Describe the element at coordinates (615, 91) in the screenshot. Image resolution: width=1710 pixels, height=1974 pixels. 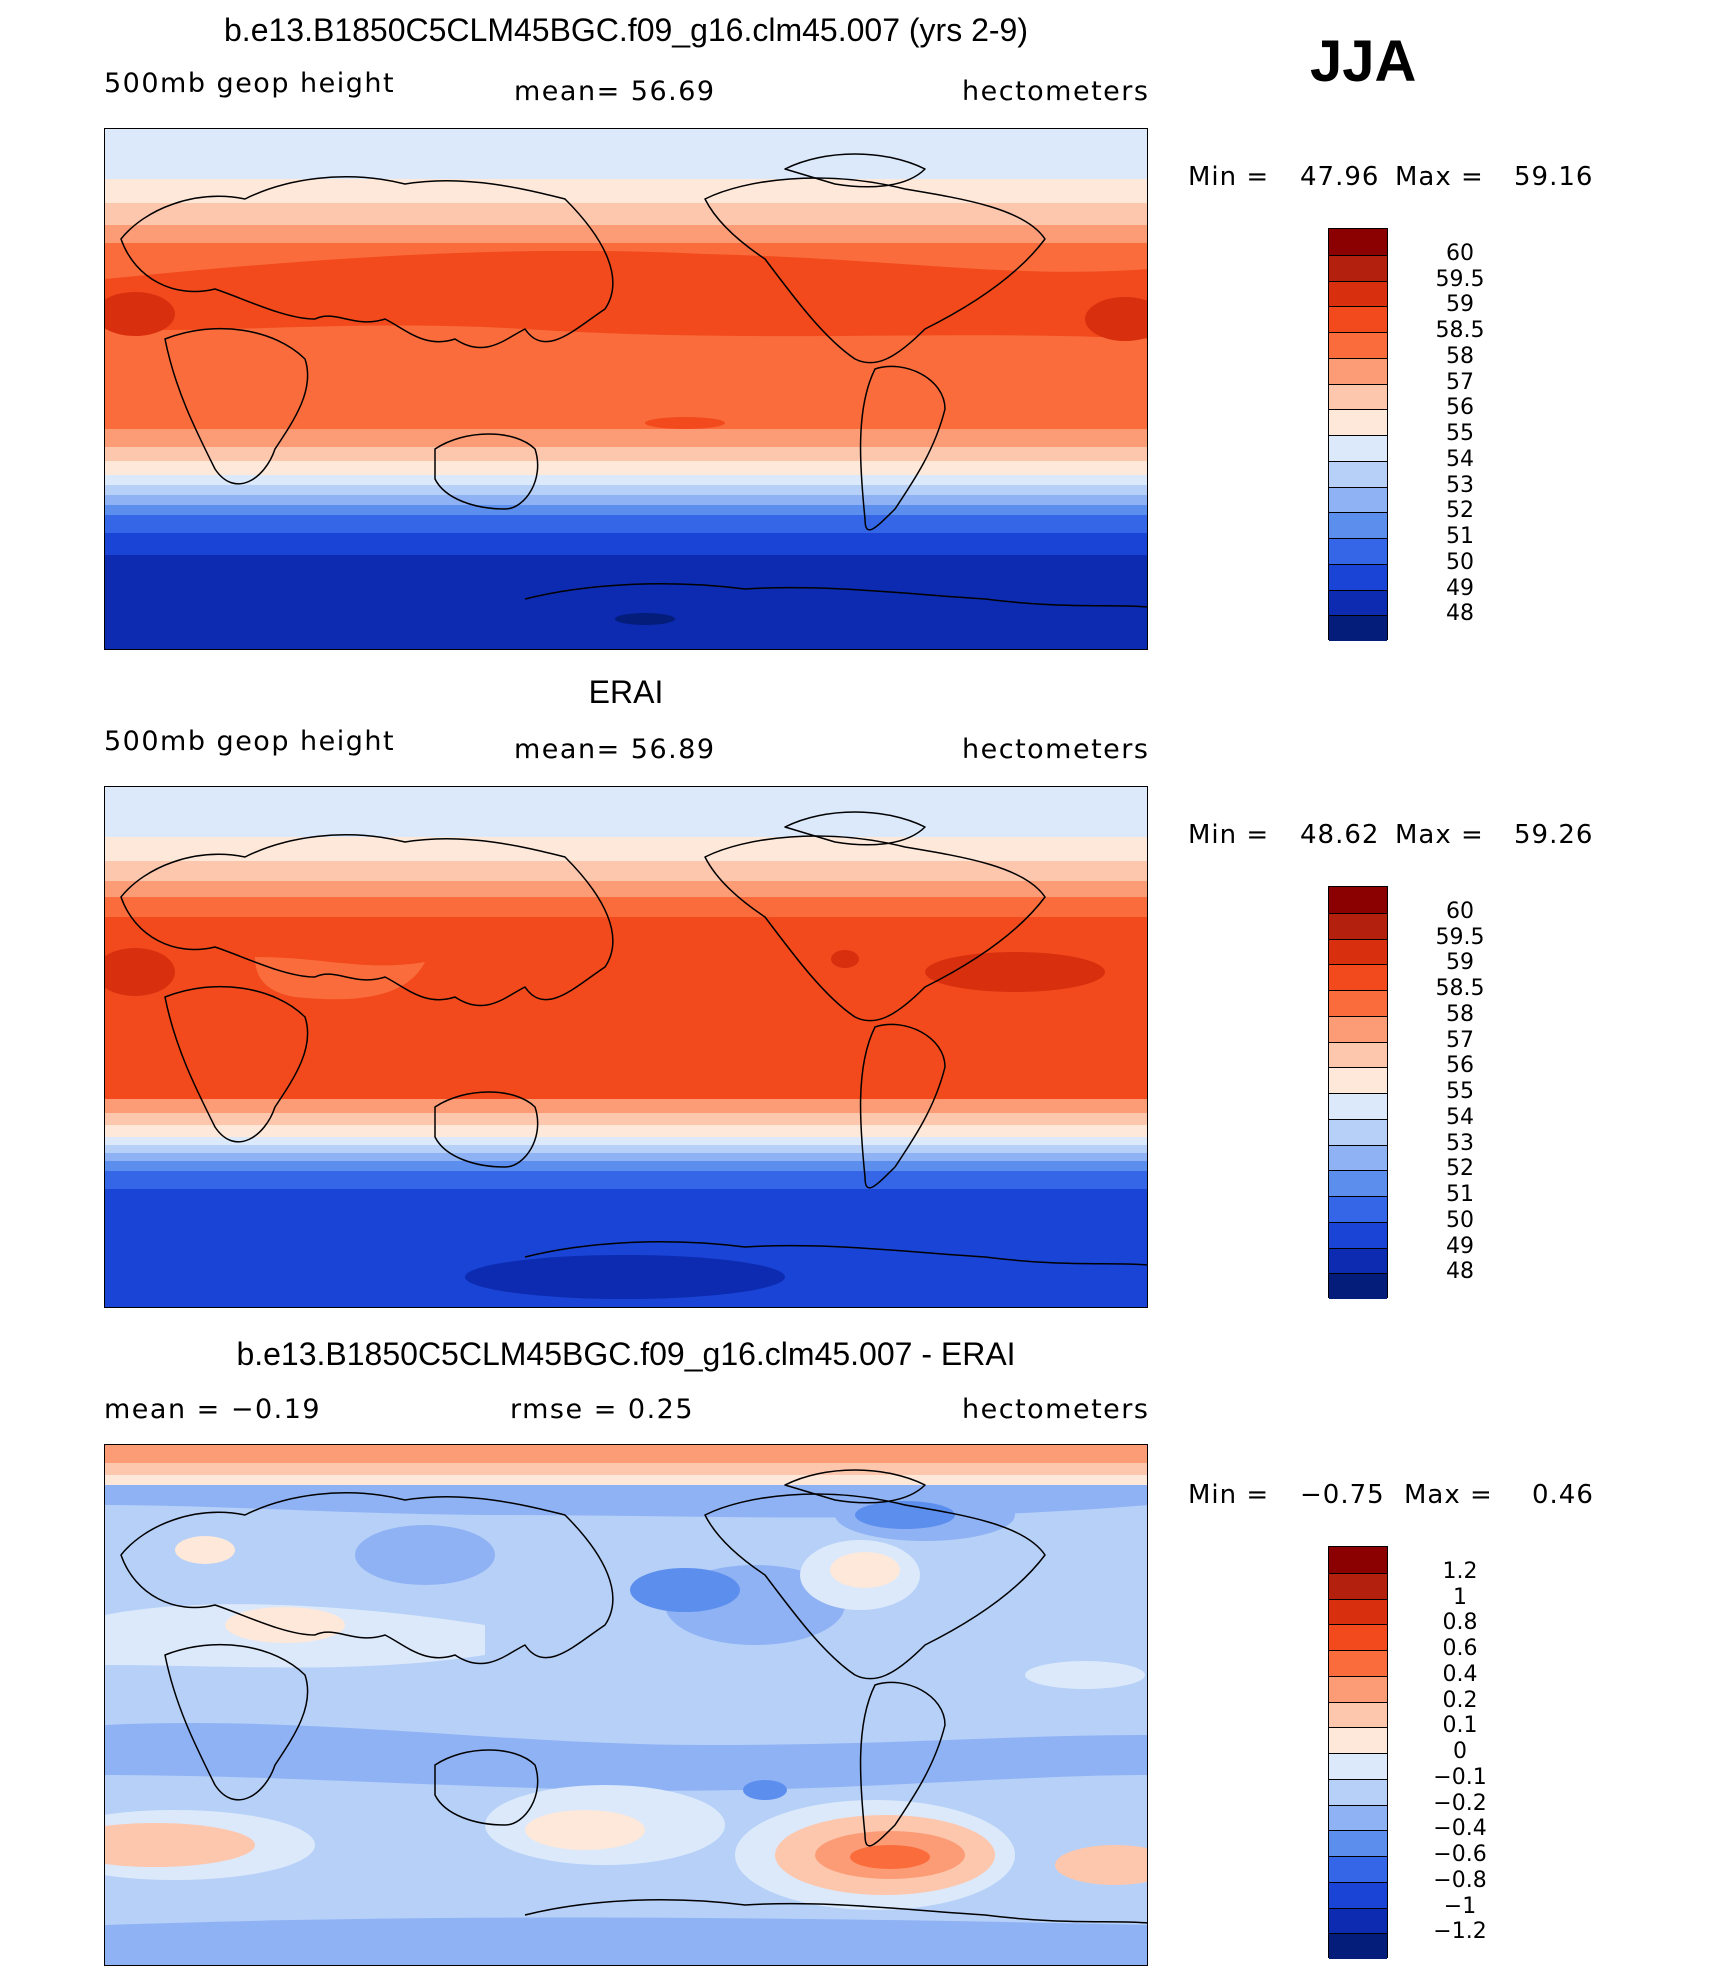
I see `panel-1-mean-label: mean= 56.69` at that location.